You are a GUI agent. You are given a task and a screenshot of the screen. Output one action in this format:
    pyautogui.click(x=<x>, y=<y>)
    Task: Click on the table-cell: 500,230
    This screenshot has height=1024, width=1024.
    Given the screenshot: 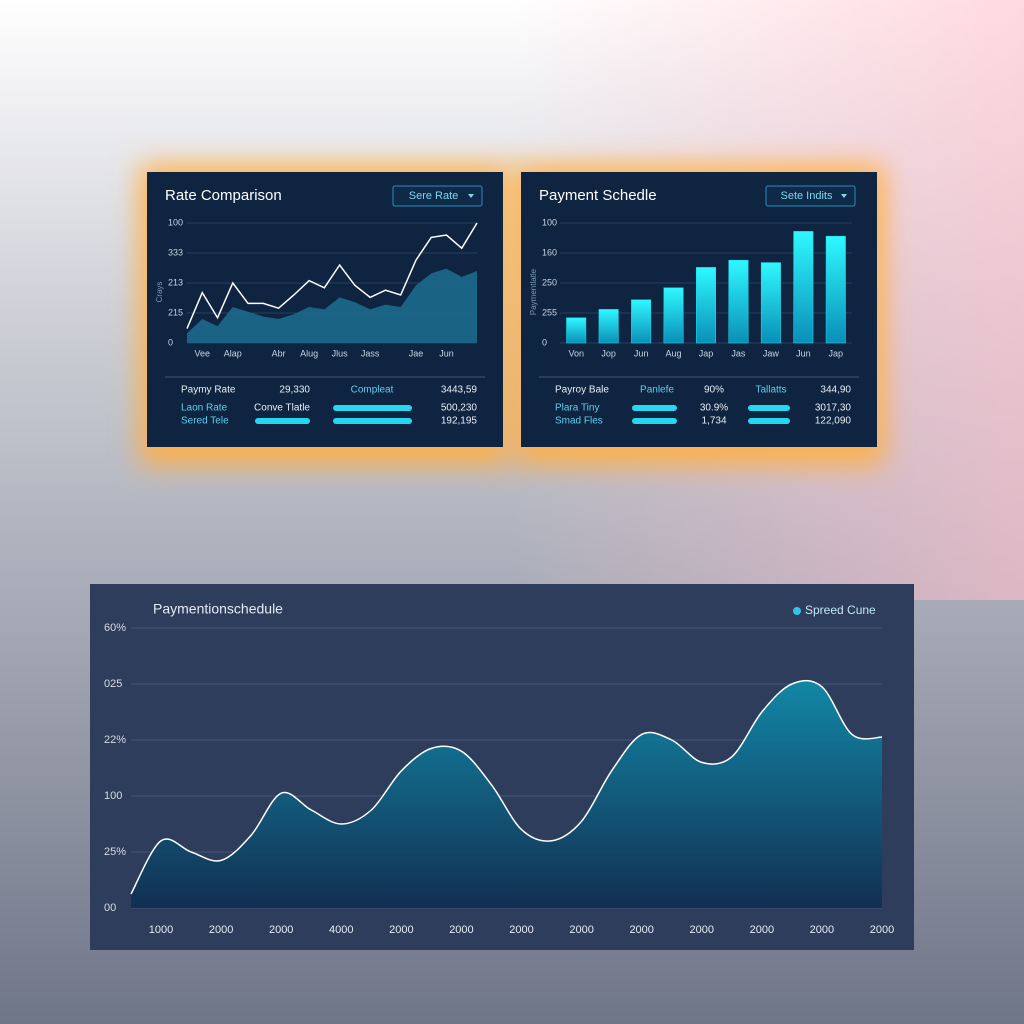 What is the action you would take?
    pyautogui.click(x=459, y=408)
    